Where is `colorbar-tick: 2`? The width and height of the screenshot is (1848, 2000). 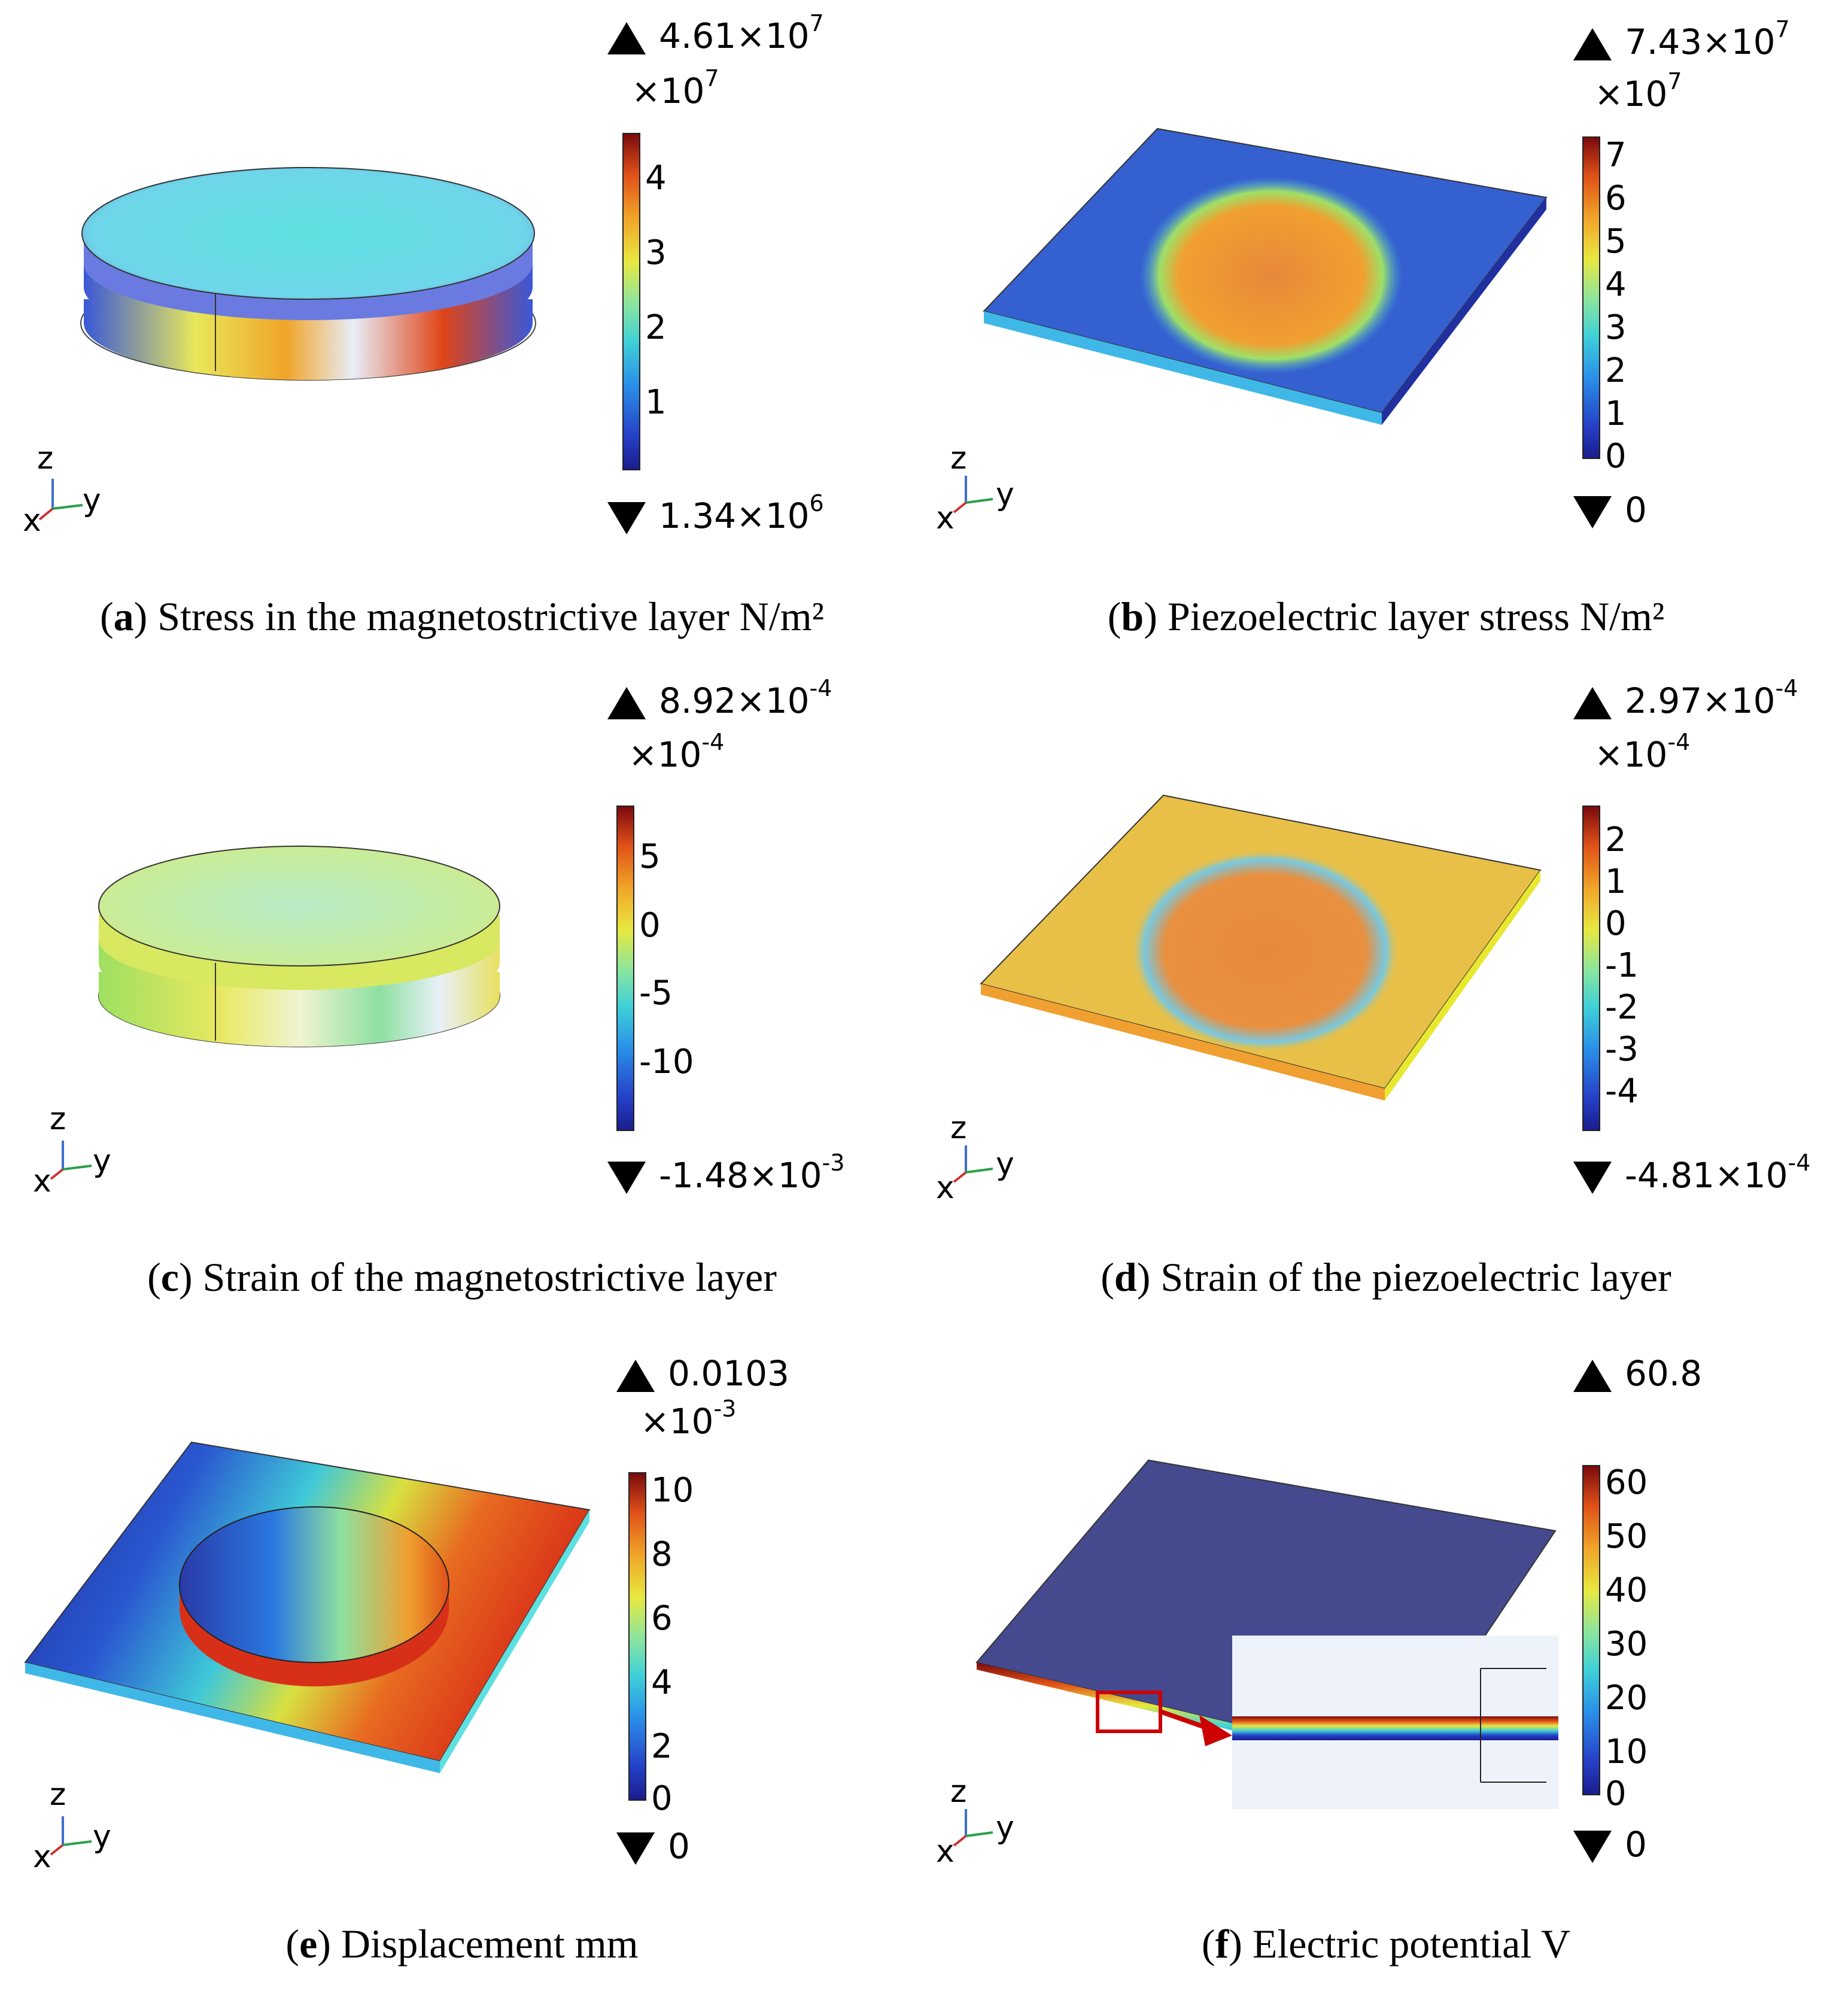 colorbar-tick: 2 is located at coordinates (1616, 370).